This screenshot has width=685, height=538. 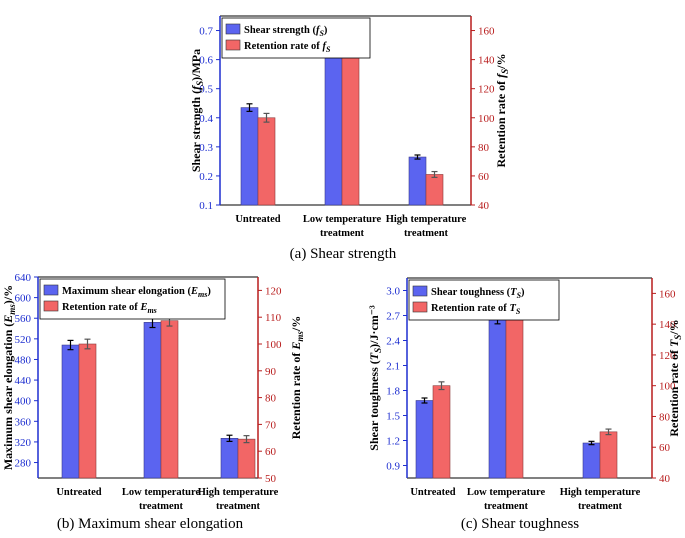 What do you see at coordinates (109, 308) in the screenshot?
I see `legend-entry: Retention rate of Ems` at bounding box center [109, 308].